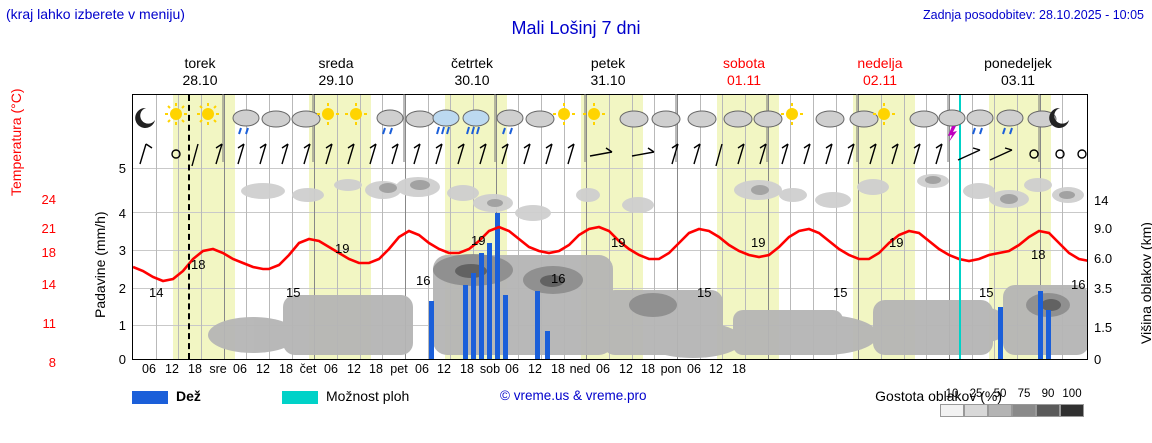 The width and height of the screenshot is (1152, 443). What do you see at coordinates (52, 362) in the screenshot?
I see `temp-tick-5: 8` at bounding box center [52, 362].